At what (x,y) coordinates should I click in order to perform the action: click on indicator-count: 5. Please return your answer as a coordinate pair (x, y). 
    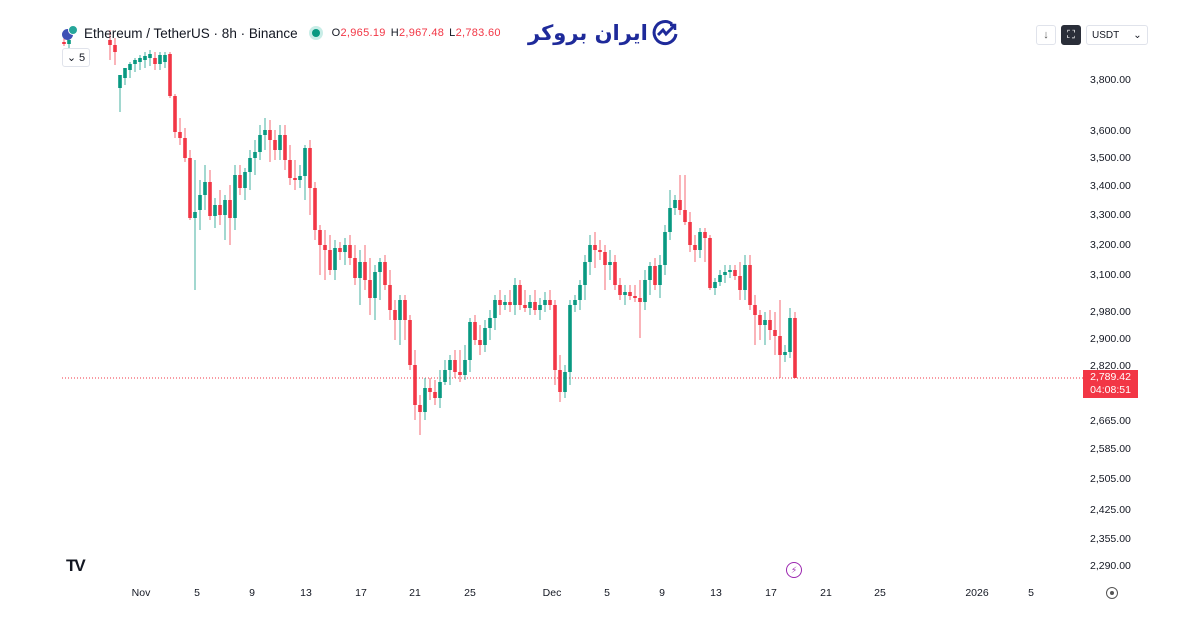
    Looking at the image, I should click on (82, 57).